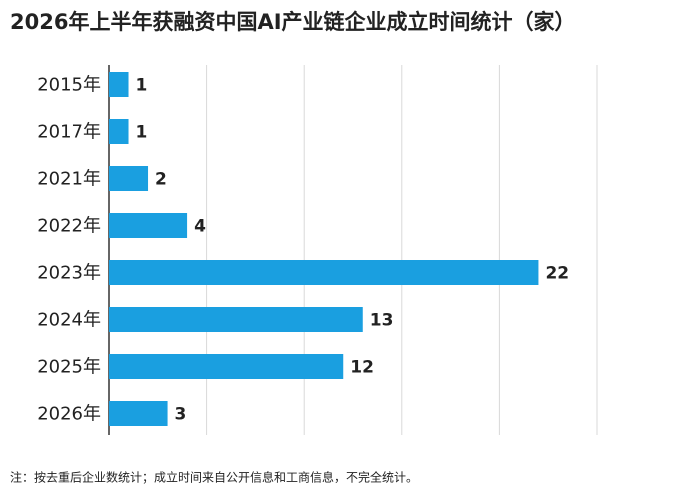 This screenshot has height=490, width=678. I want to click on y-tick-label: 2026年, so click(69, 414).